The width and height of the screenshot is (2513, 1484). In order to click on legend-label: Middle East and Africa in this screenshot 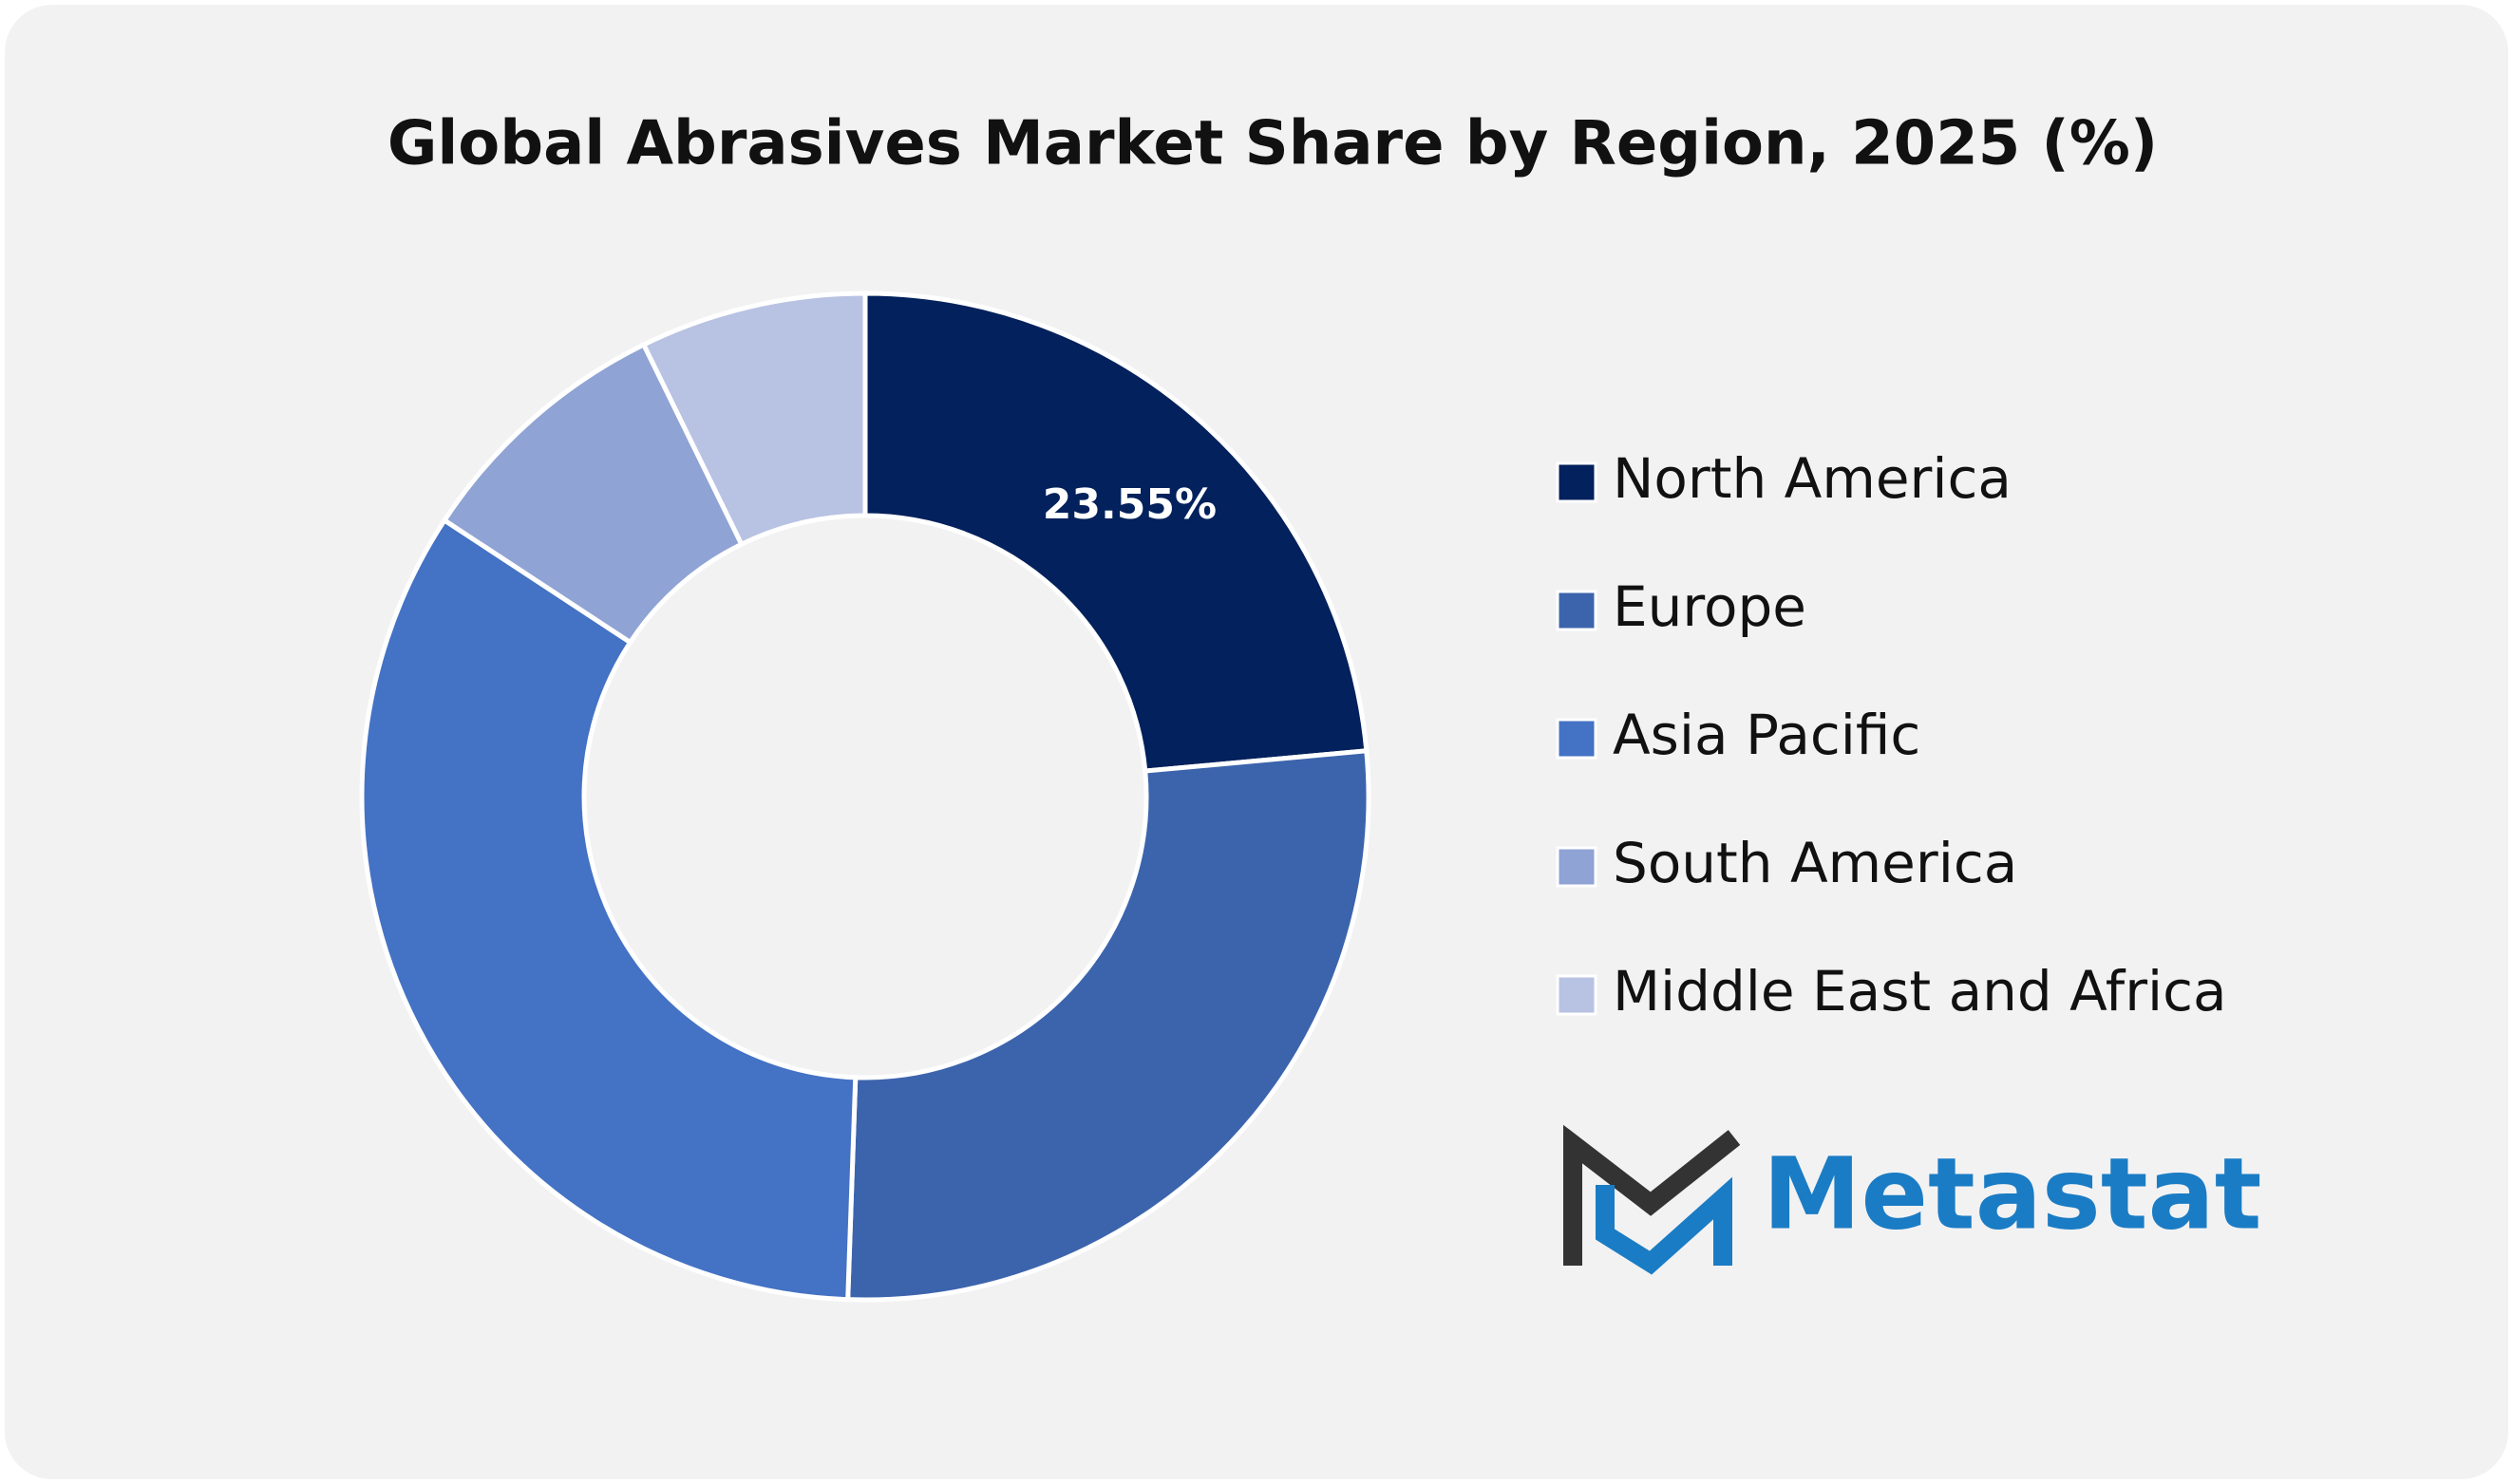, I will do `click(1920, 992)`.